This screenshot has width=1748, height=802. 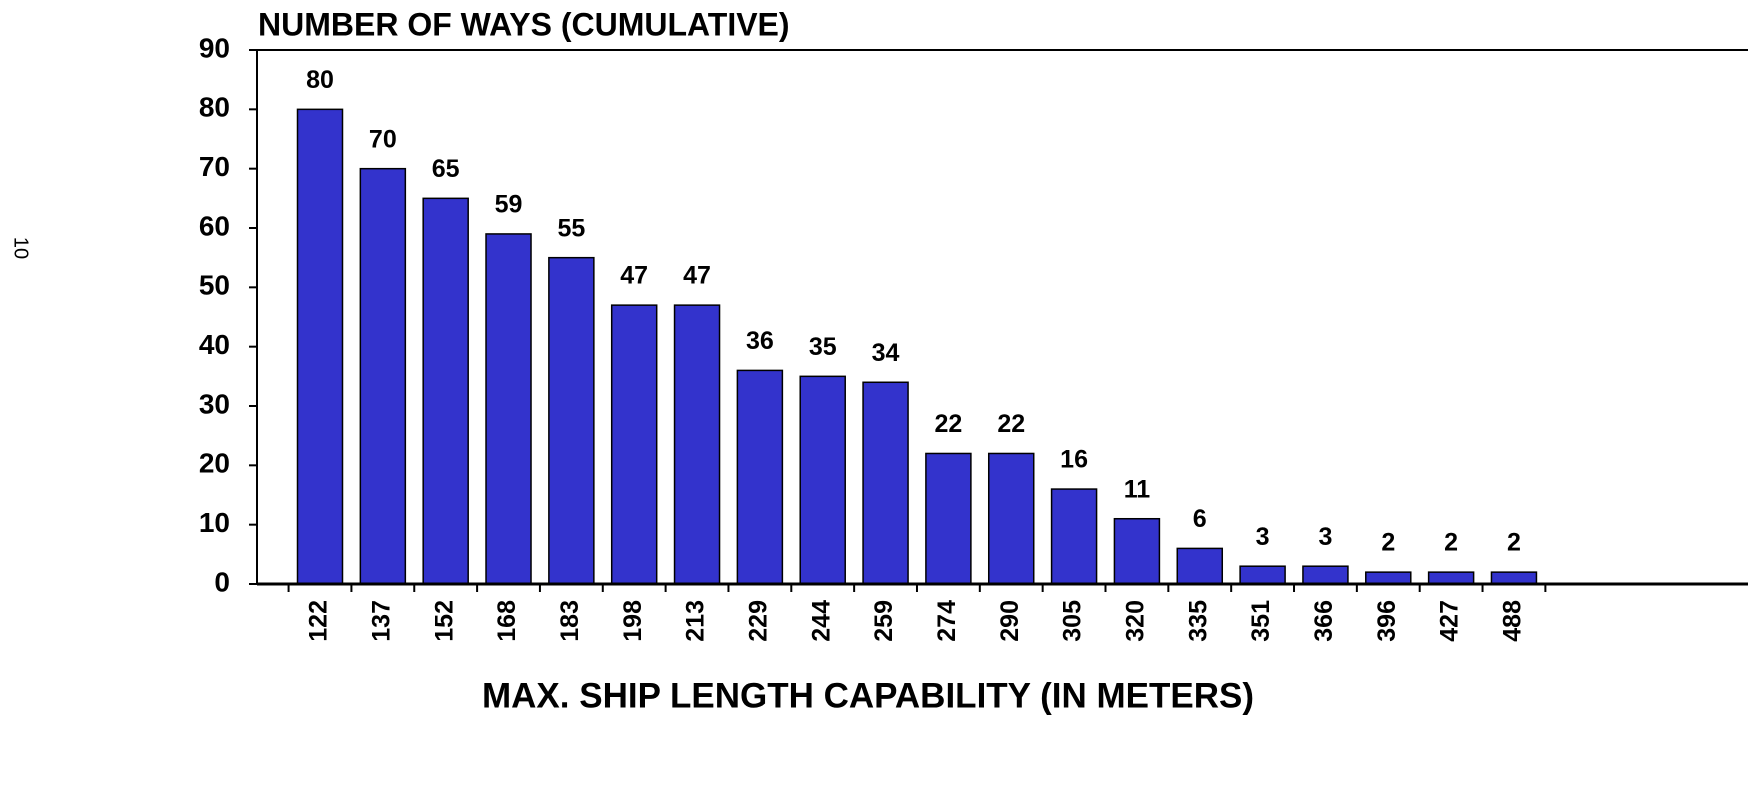 I want to click on y-tick-label: 10, so click(x=214, y=522).